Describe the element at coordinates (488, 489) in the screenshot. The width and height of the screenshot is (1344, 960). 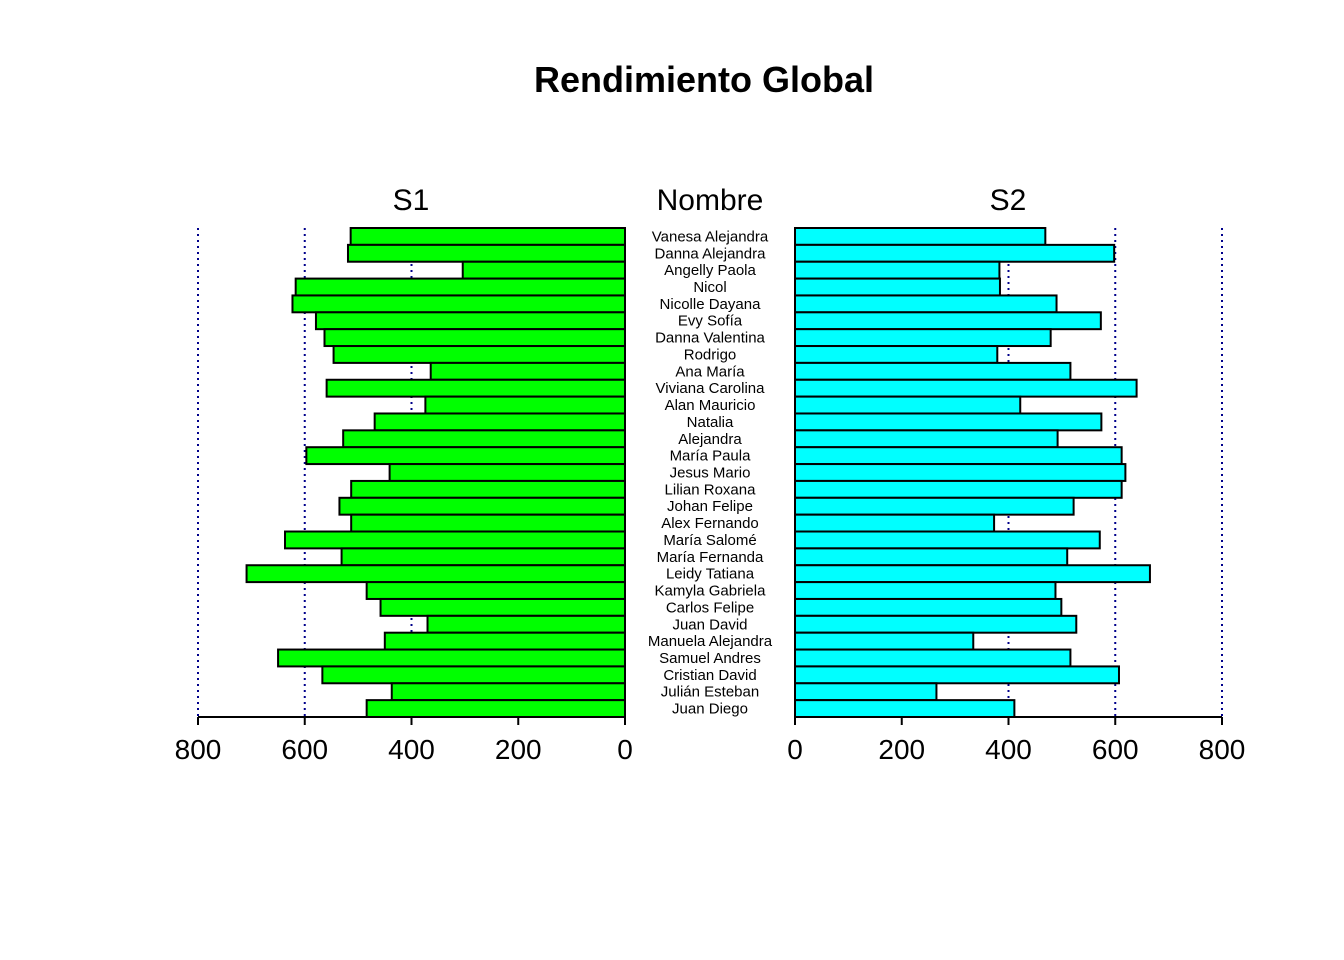
I see `bar-s1-lilian-roxana` at that location.